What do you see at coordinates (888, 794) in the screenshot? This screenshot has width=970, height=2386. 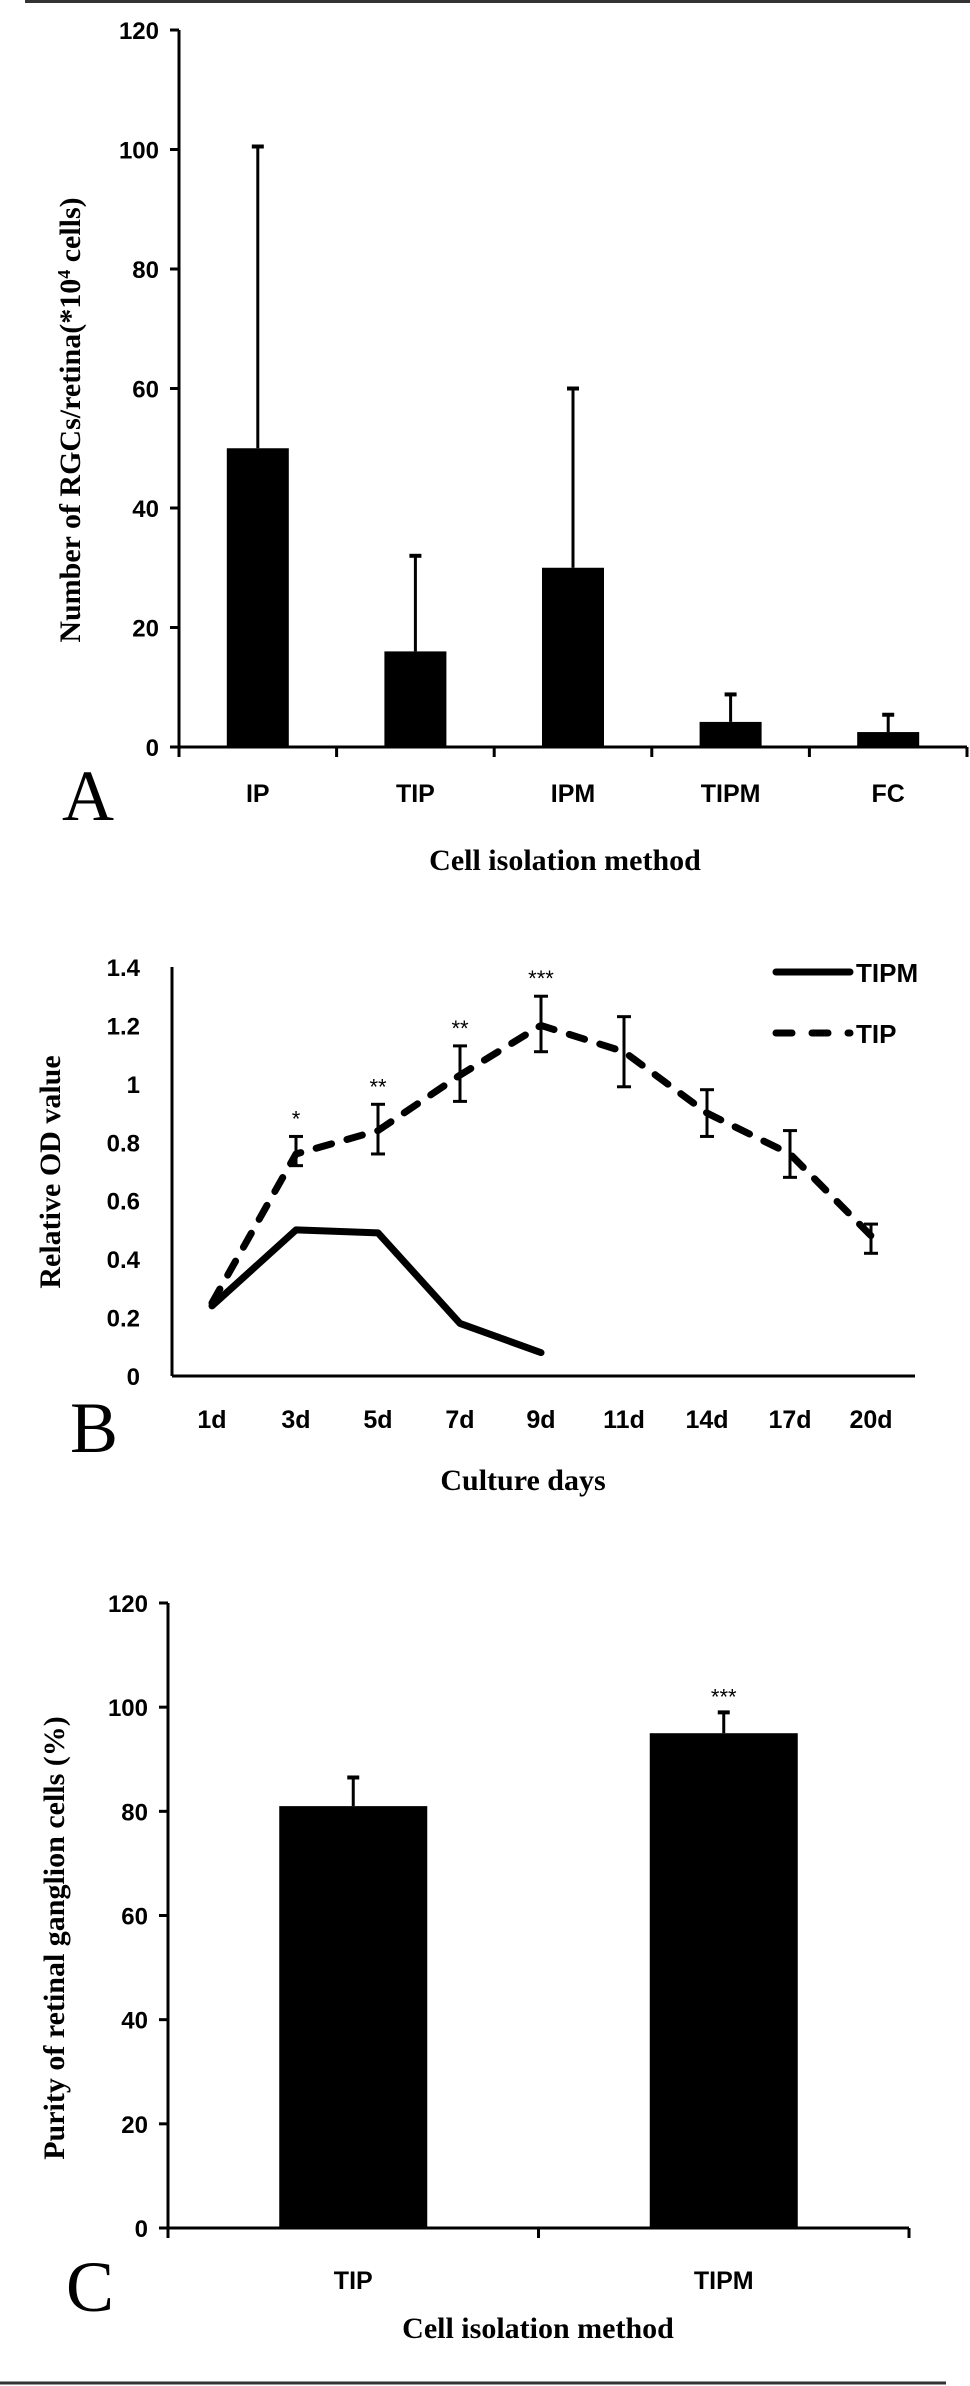 I see `x-tick-label: FC` at bounding box center [888, 794].